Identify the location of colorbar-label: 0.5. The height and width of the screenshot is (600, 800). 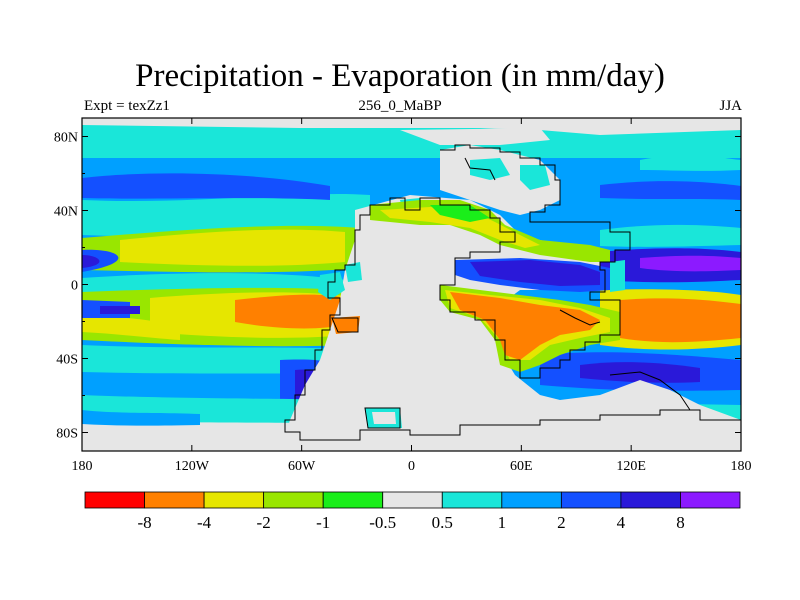
(442, 522).